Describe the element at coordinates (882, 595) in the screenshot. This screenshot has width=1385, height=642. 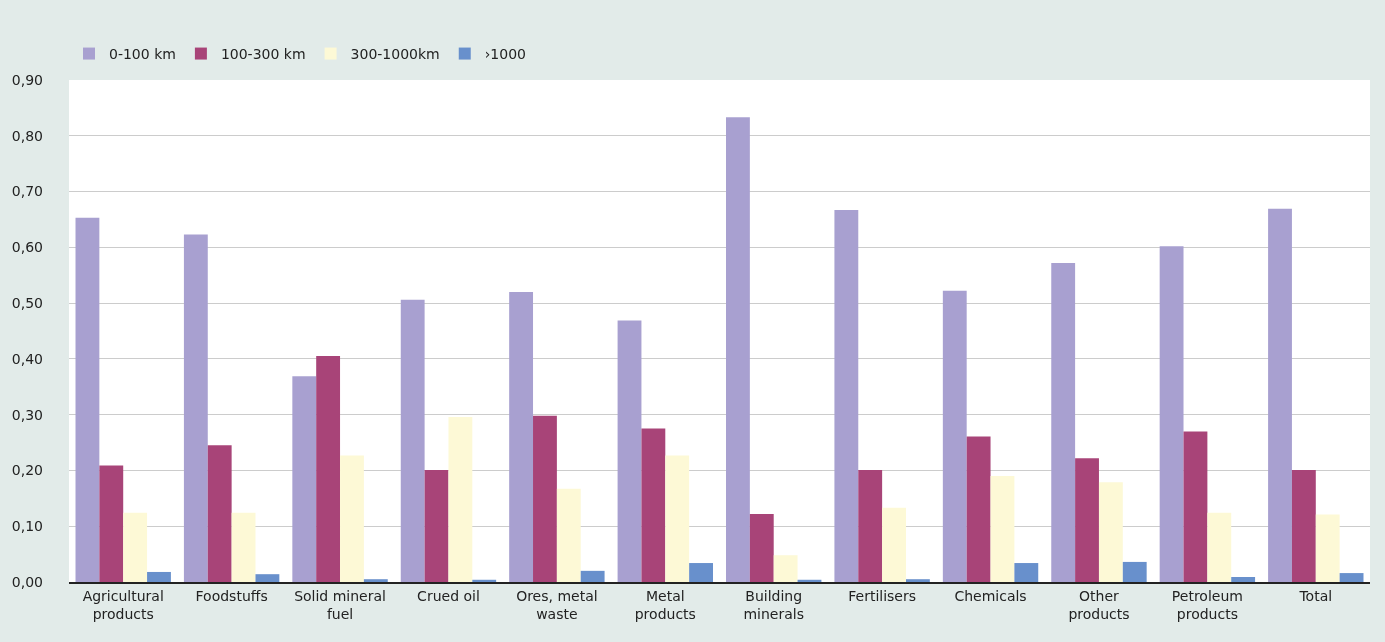
I see `x-tick-label: Fertilisers` at that location.